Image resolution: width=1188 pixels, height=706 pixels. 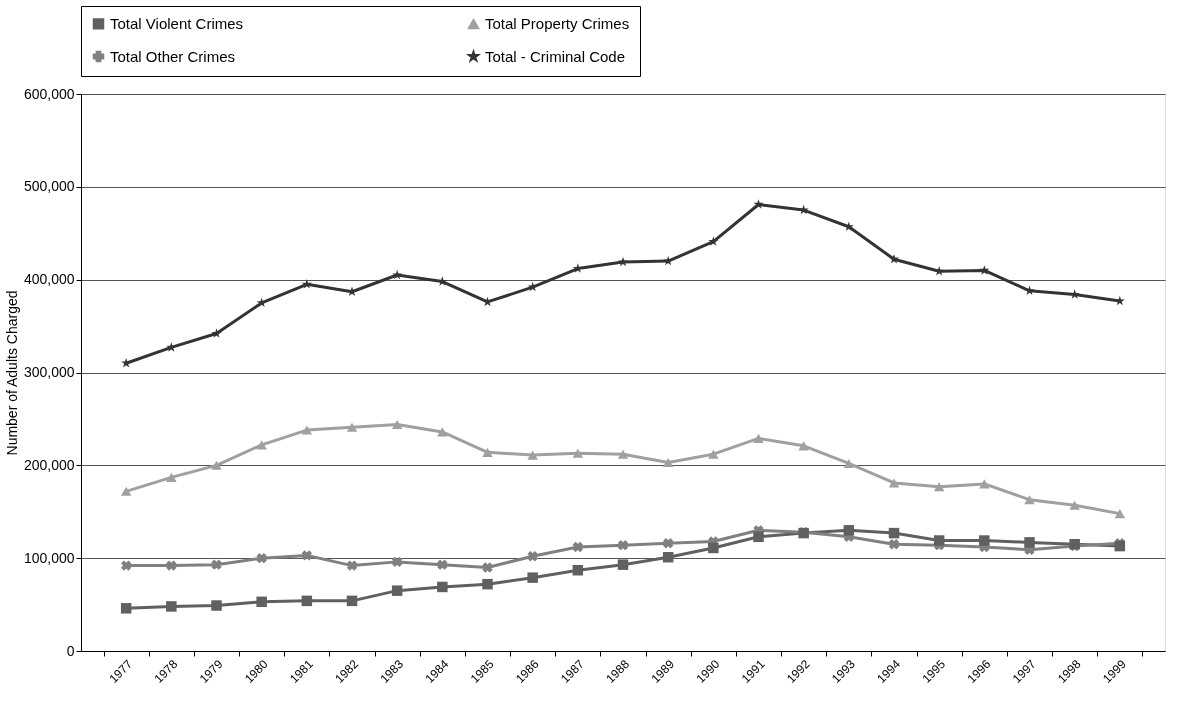 What do you see at coordinates (173, 56) in the screenshot?
I see `legend-label: Total Other Crimes` at bounding box center [173, 56].